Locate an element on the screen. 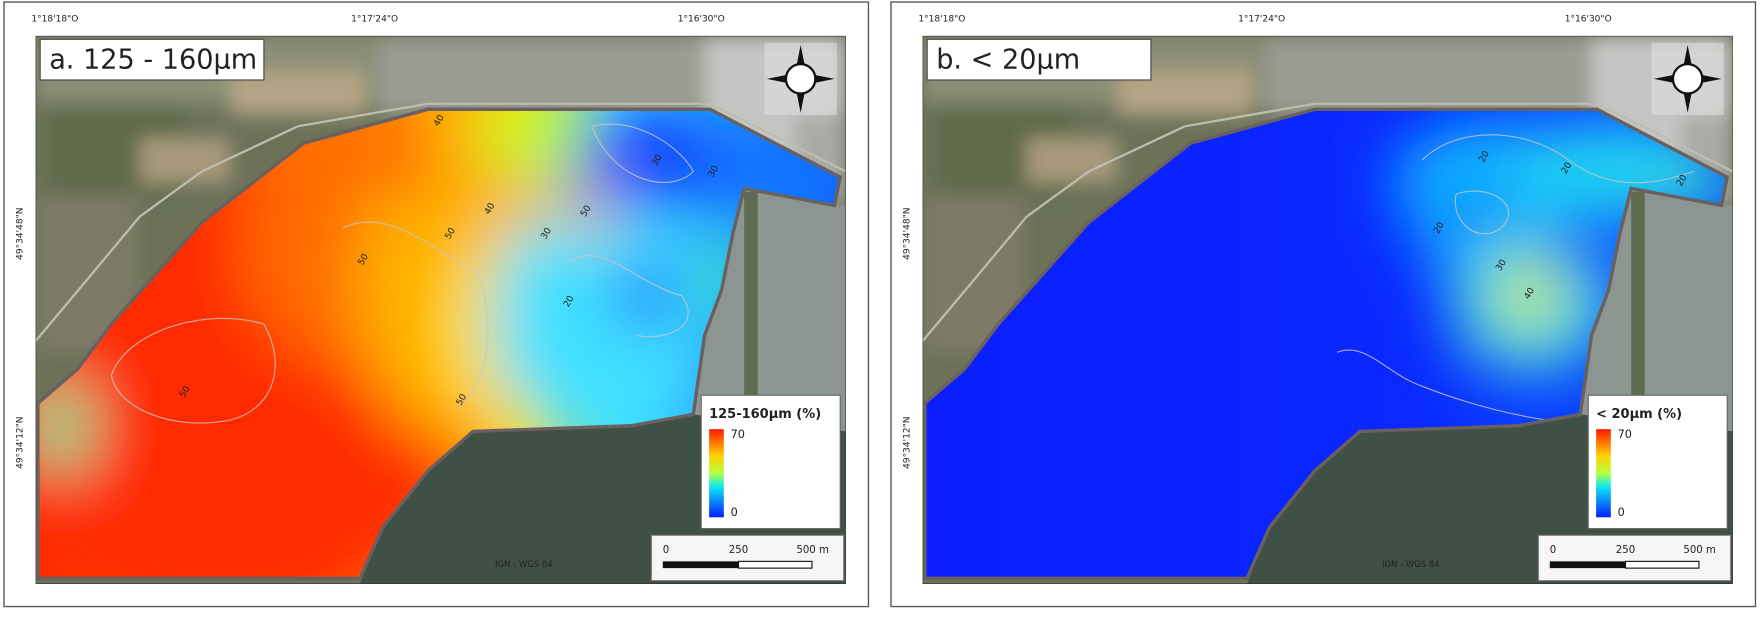 This screenshot has height=617, width=1764. panel-title: a. 125 - 160μm is located at coordinates (153, 59).